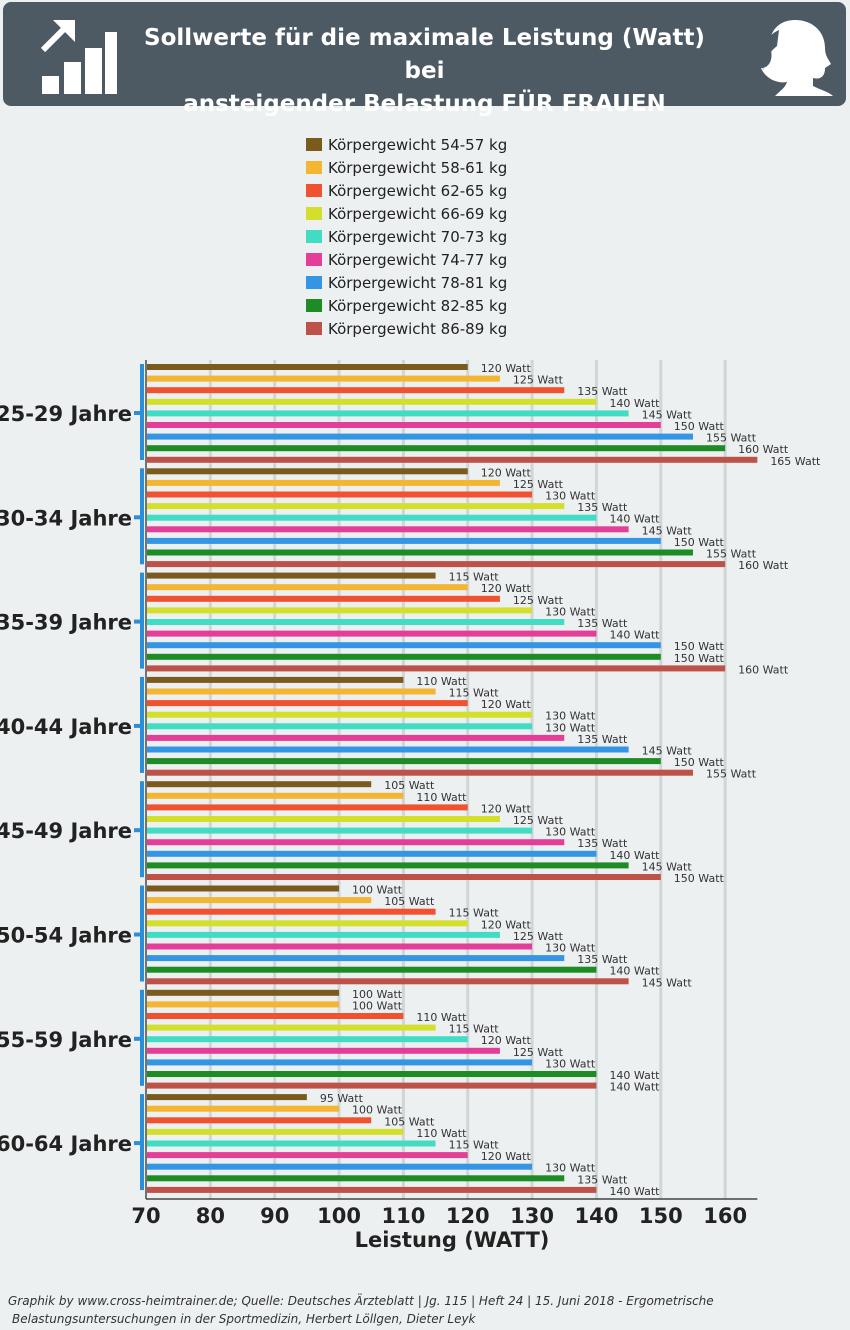 The image size is (850, 1330). Describe the element at coordinates (797, 58) in the screenshot. I see `woman-silhouette-icon` at that location.